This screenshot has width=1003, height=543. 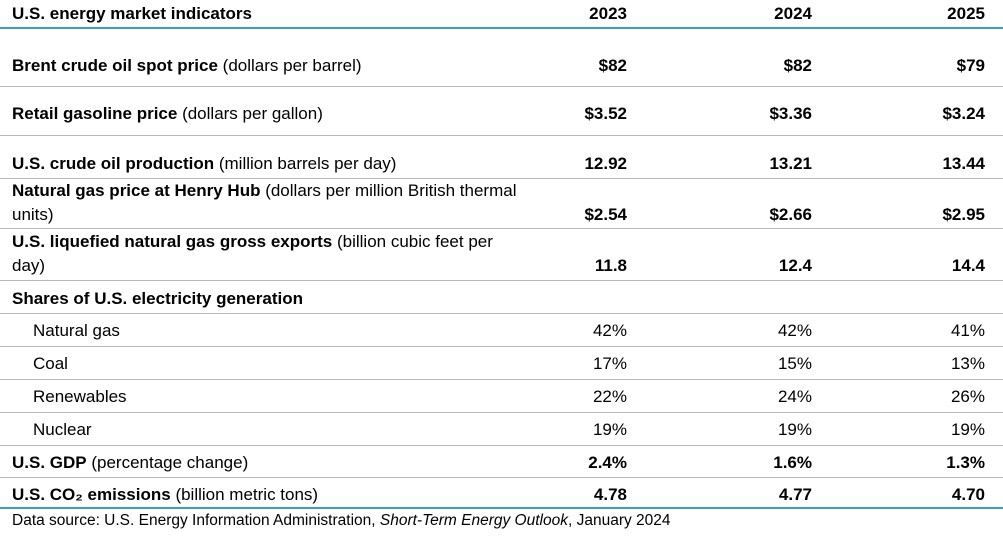 What do you see at coordinates (501, 331) in the screenshot?
I see `table-row-natural-gas-share: Natural gas 42% 42% 41%` at bounding box center [501, 331].